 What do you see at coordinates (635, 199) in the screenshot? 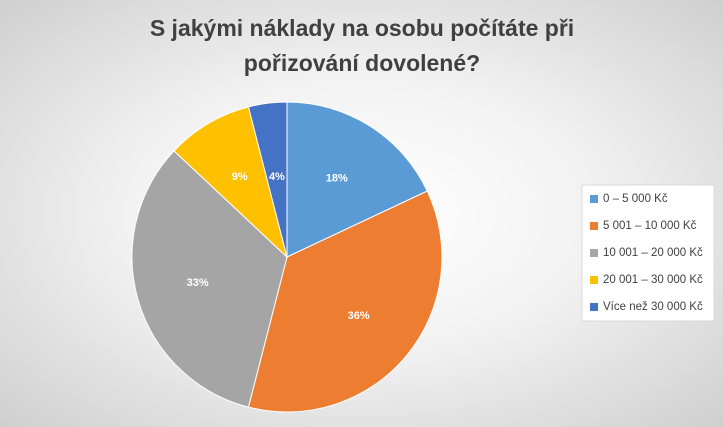
I see `legend-label: 0 – 5 000 Kč` at bounding box center [635, 199].